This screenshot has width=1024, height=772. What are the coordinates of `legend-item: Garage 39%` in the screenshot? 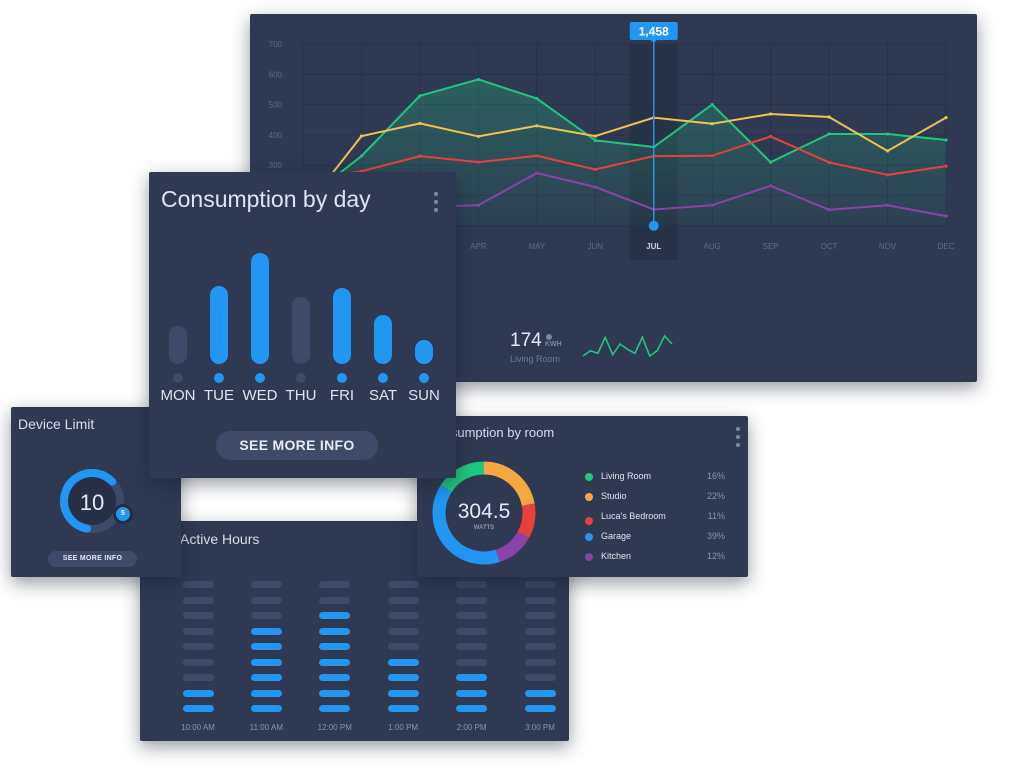 It's located at (655, 538).